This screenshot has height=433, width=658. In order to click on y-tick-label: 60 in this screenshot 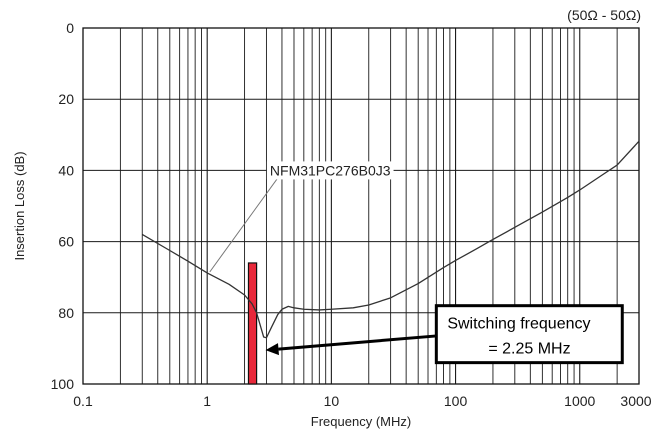, I will do `click(66, 242)`.